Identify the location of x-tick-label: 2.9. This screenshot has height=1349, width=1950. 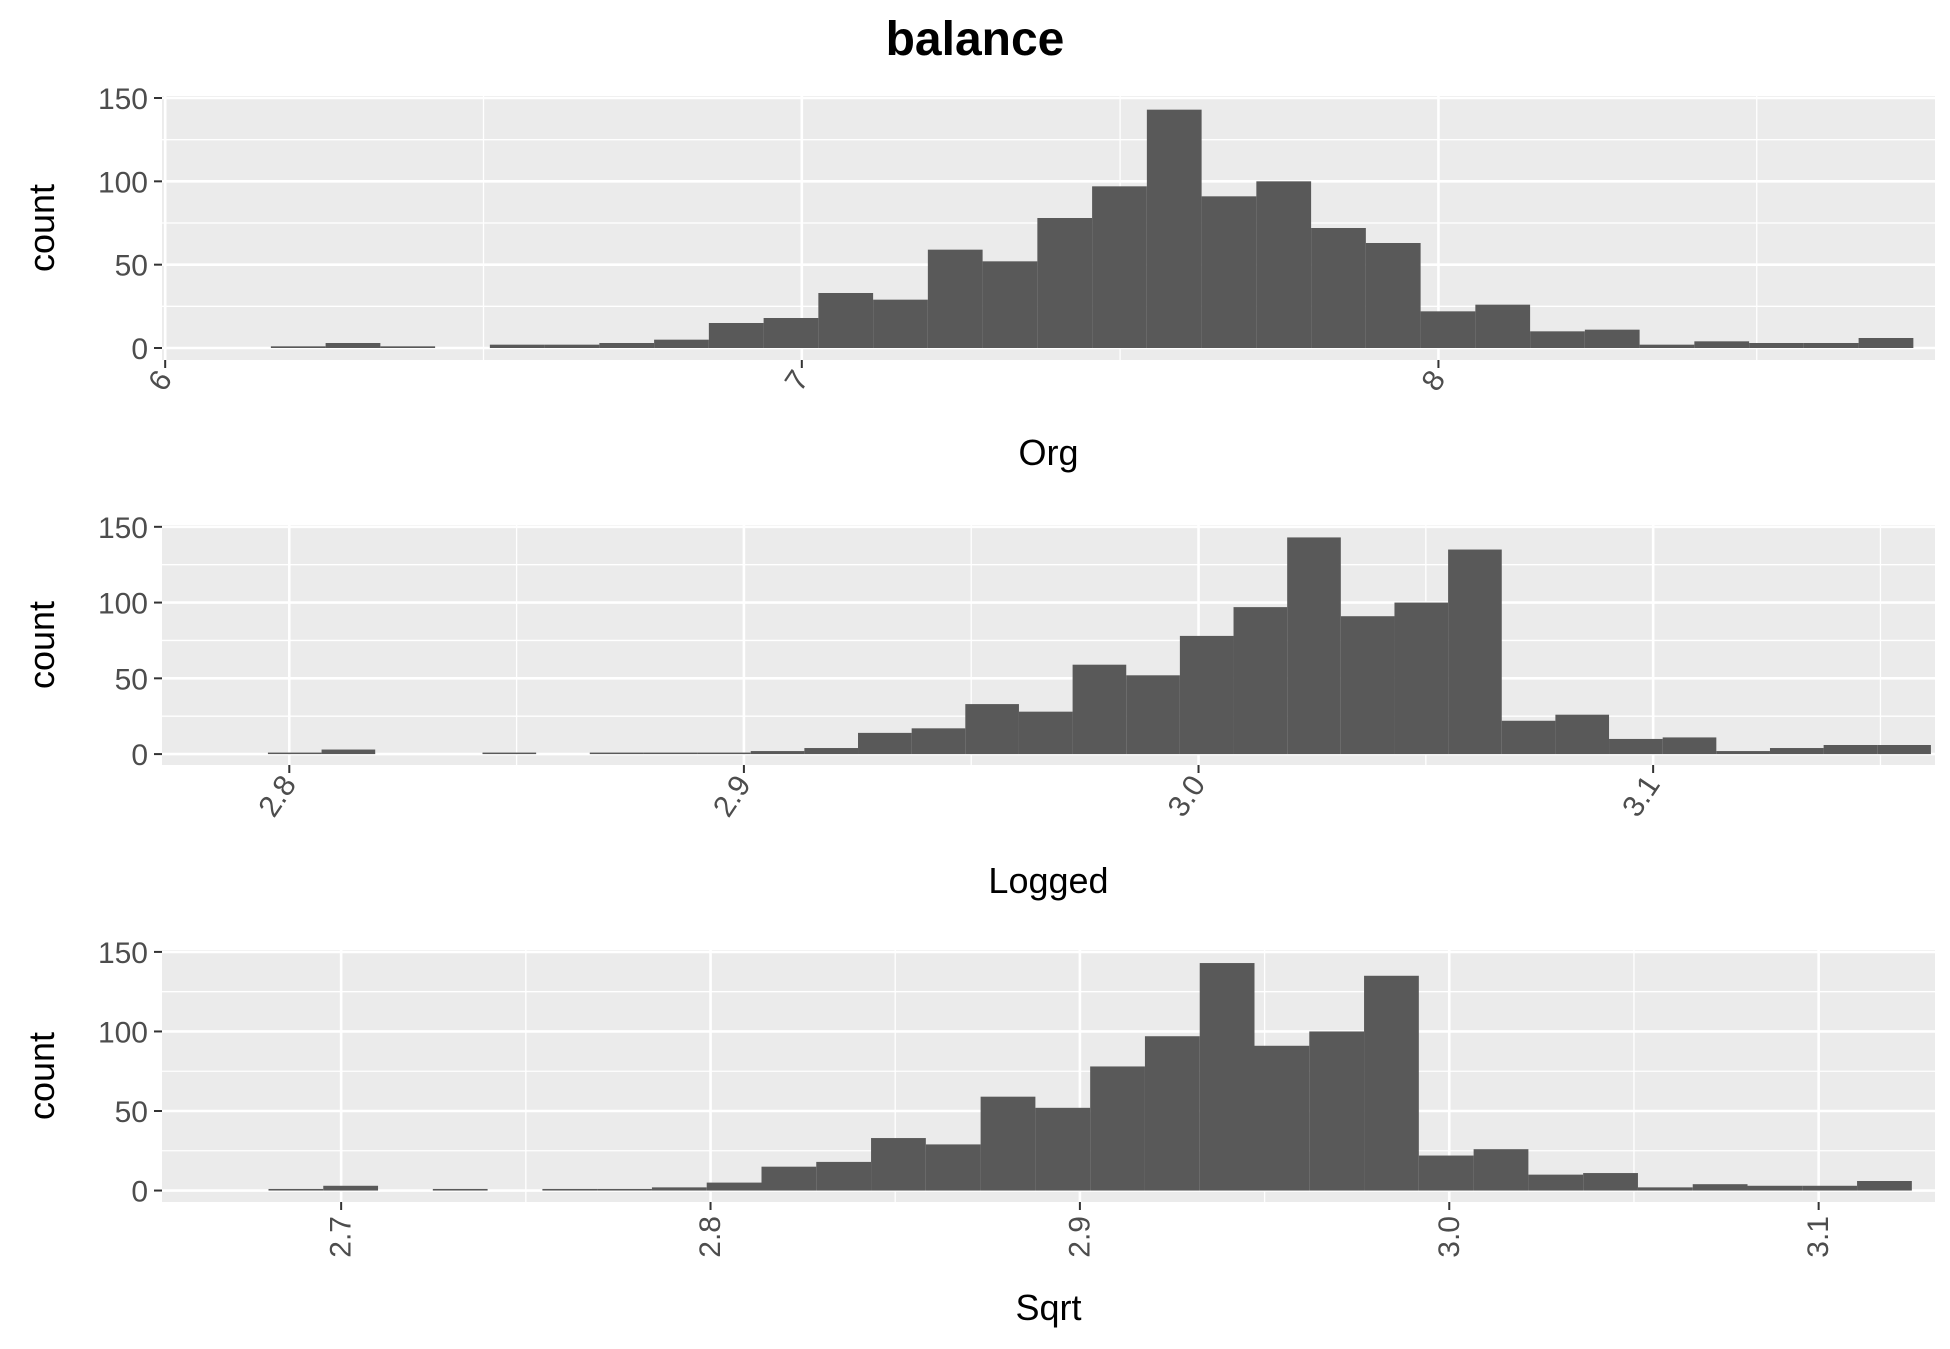
(1079, 1237).